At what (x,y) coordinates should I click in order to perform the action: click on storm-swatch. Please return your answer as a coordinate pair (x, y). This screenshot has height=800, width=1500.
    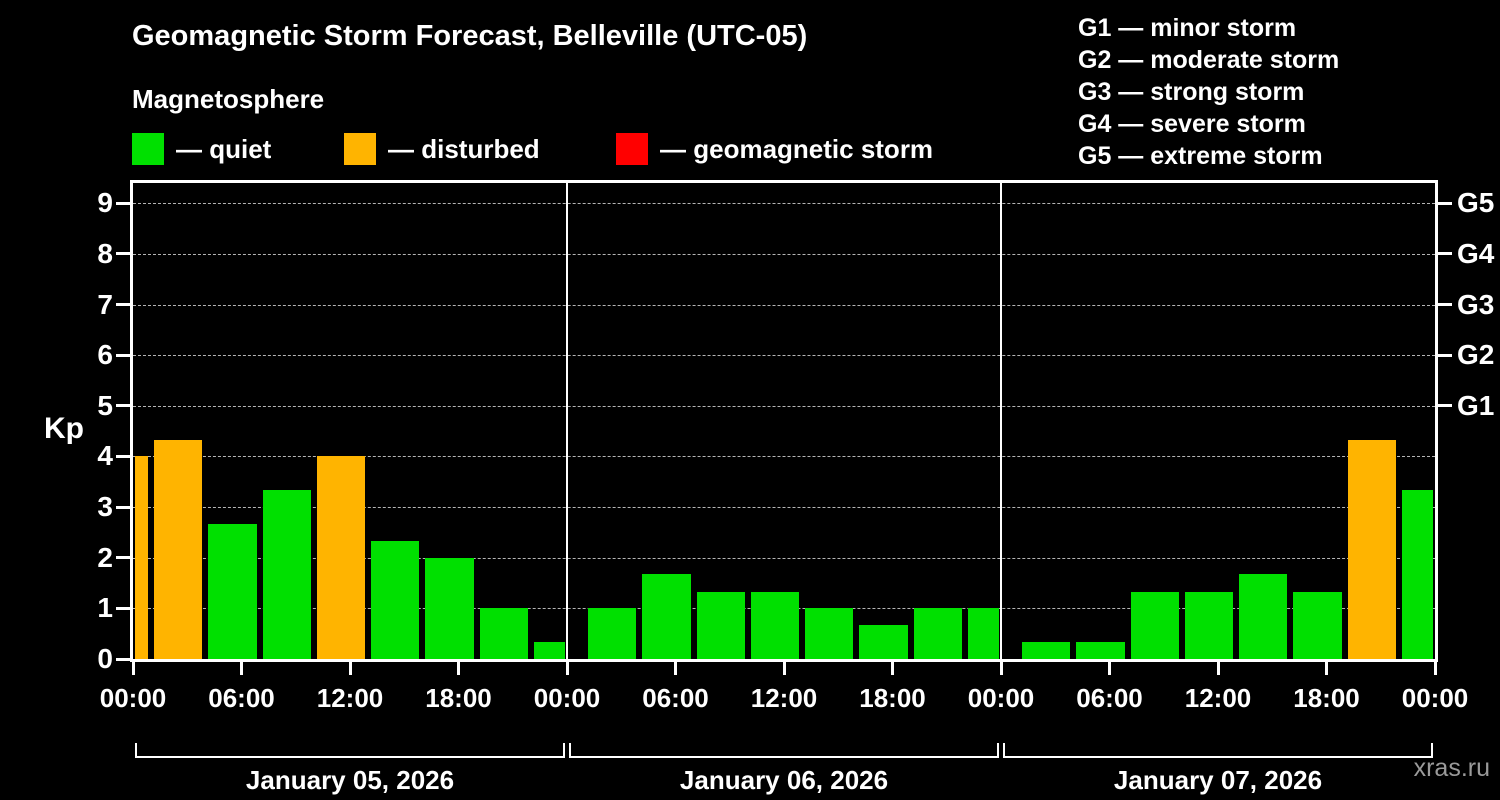
    Looking at the image, I should click on (632, 149).